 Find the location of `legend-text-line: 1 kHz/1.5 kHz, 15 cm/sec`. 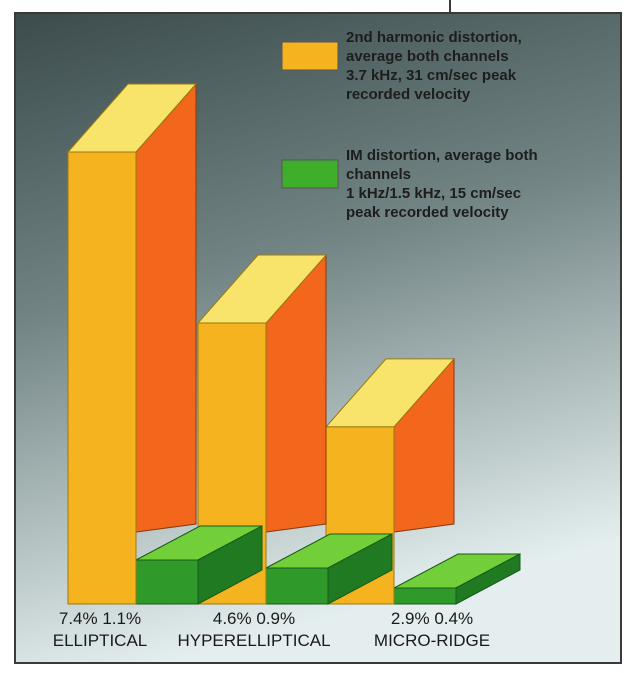

legend-text-line: 1 kHz/1.5 kHz, 15 cm/sec is located at coordinates (433, 193).